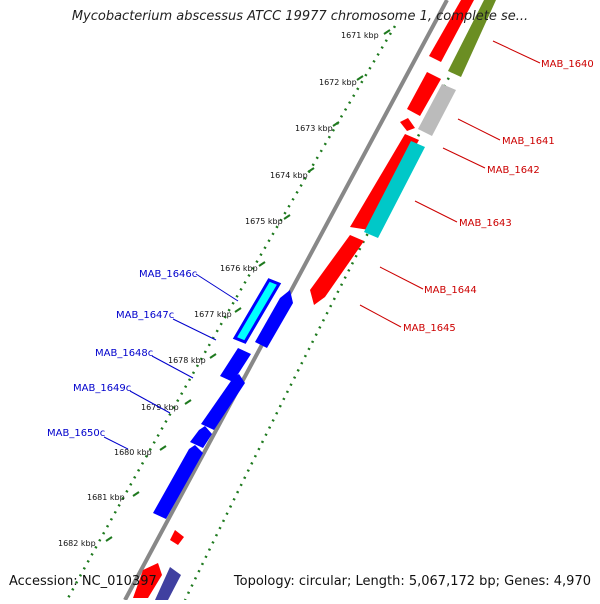 The height and width of the screenshot is (604, 600). Describe the element at coordinates (76, 433) in the screenshot. I see `gene-label-mab-1650c: MAB_1650c` at that location.